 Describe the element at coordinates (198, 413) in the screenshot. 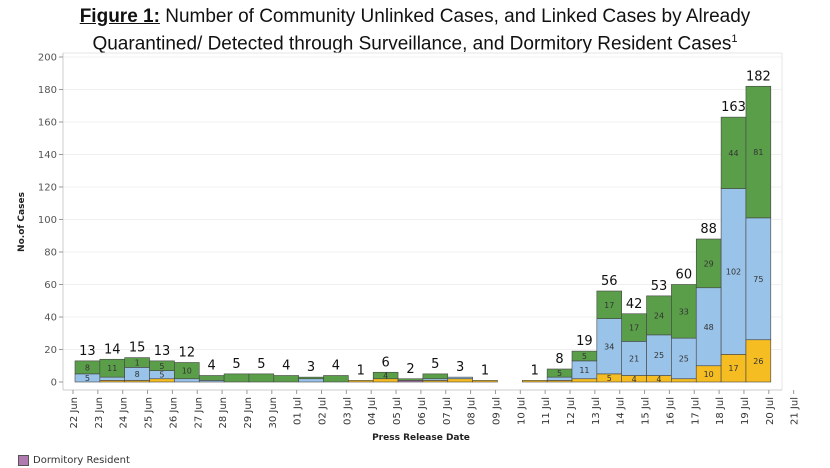

I see `x-tick-label: 27 Jun` at that location.